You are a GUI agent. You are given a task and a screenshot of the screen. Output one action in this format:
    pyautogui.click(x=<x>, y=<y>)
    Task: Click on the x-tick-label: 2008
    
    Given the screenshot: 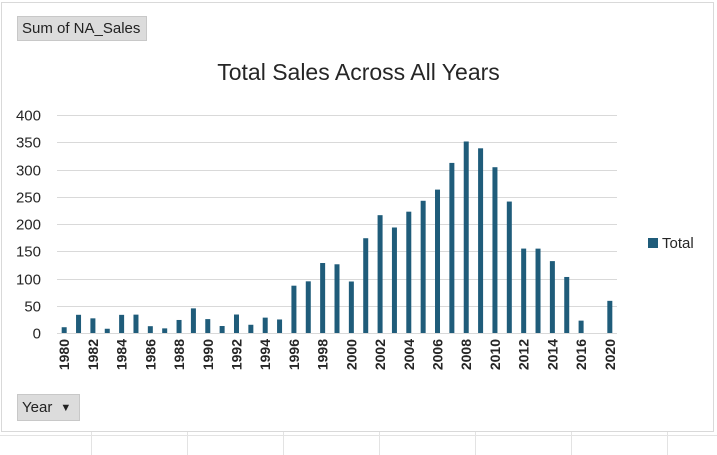 What is the action you would take?
    pyautogui.click(x=466, y=354)
    